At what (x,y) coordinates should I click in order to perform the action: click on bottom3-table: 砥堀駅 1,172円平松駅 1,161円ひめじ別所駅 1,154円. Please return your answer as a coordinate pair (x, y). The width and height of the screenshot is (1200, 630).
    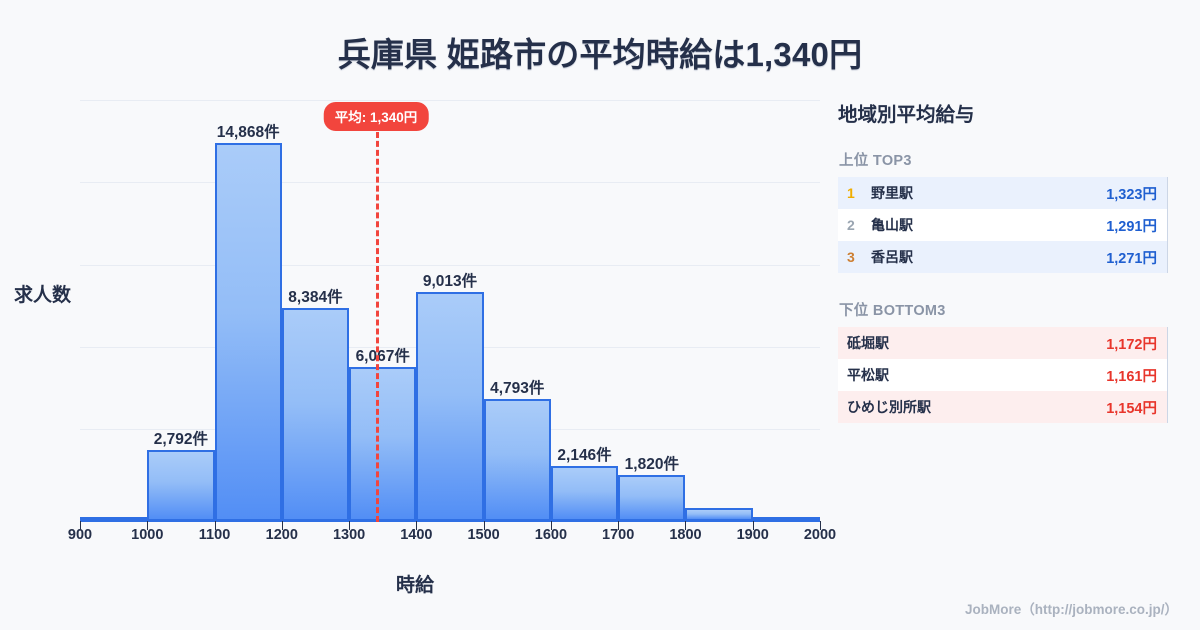
    Looking at the image, I should click on (1003, 375).